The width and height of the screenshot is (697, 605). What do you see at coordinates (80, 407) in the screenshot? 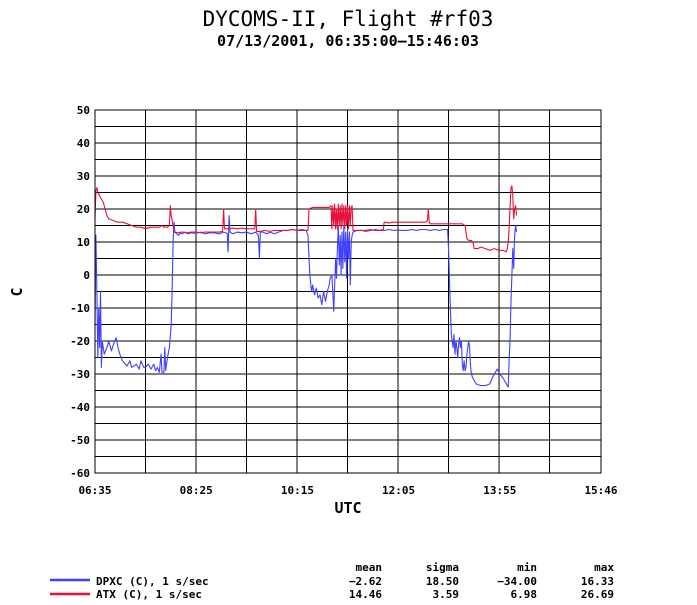
I see `y-tick-label: -40` at bounding box center [80, 407].